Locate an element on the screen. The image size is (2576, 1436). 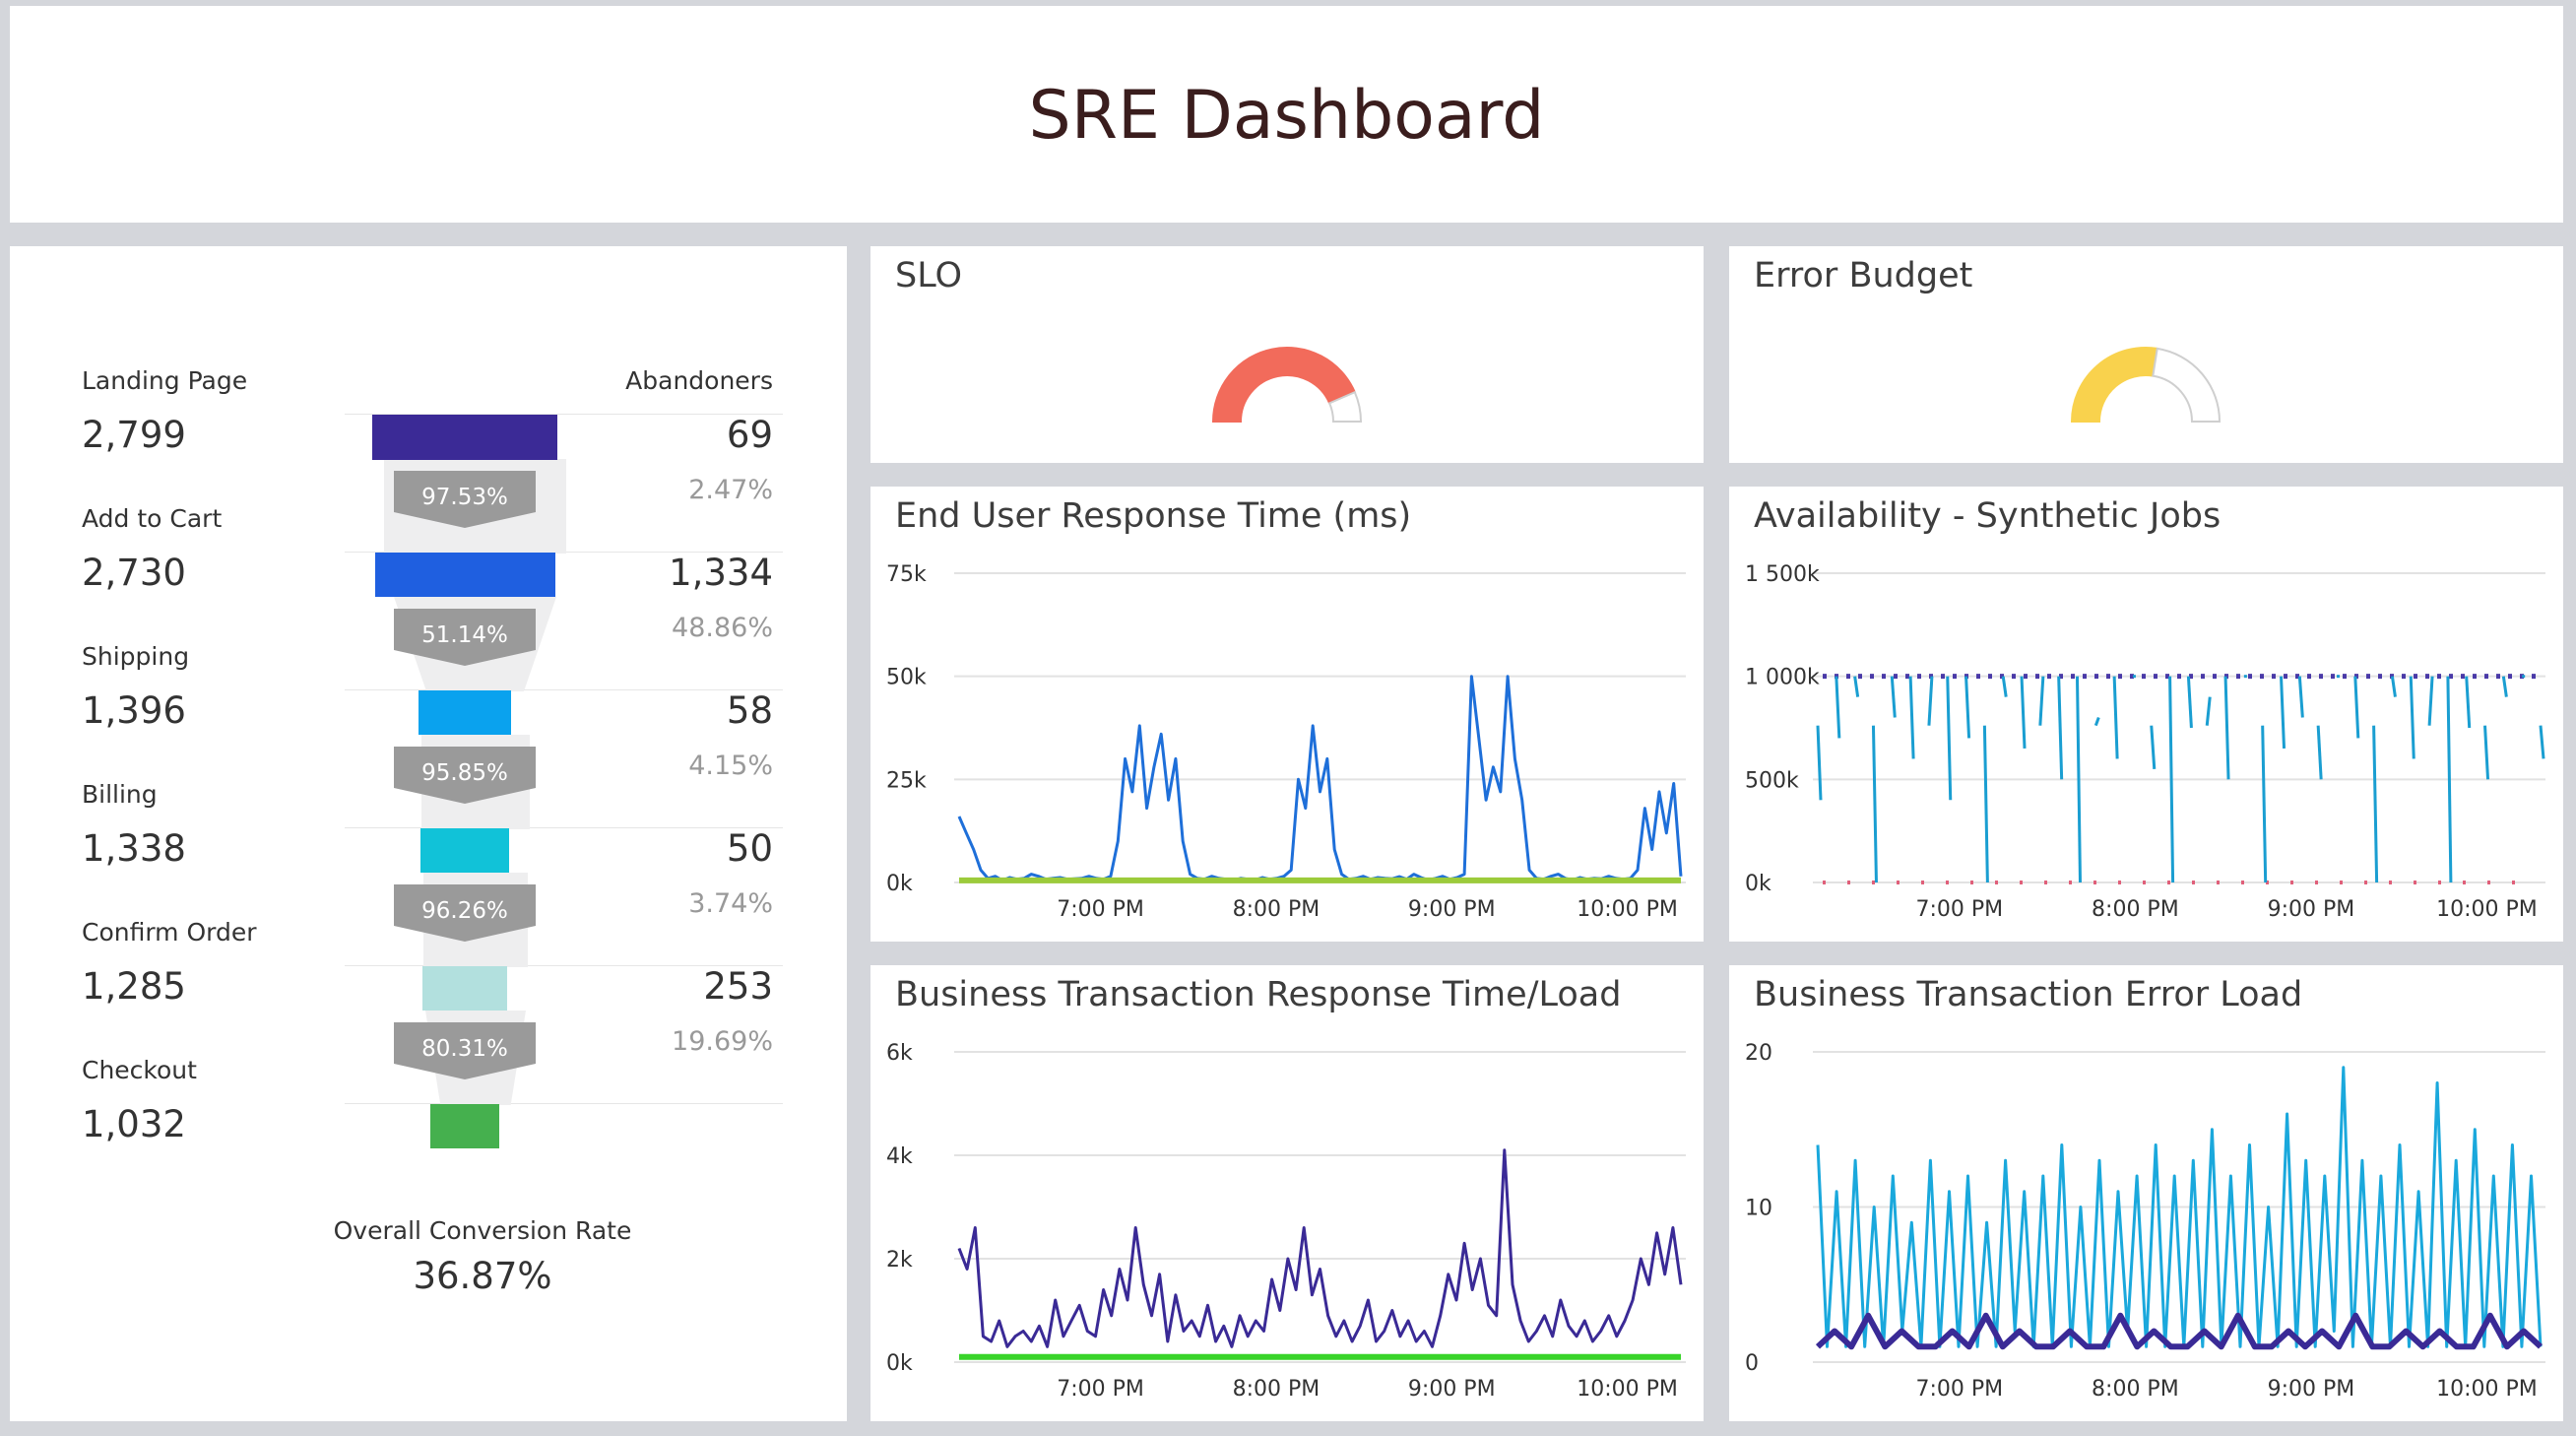
stage-count-shipping: 1,396 is located at coordinates (134, 711).